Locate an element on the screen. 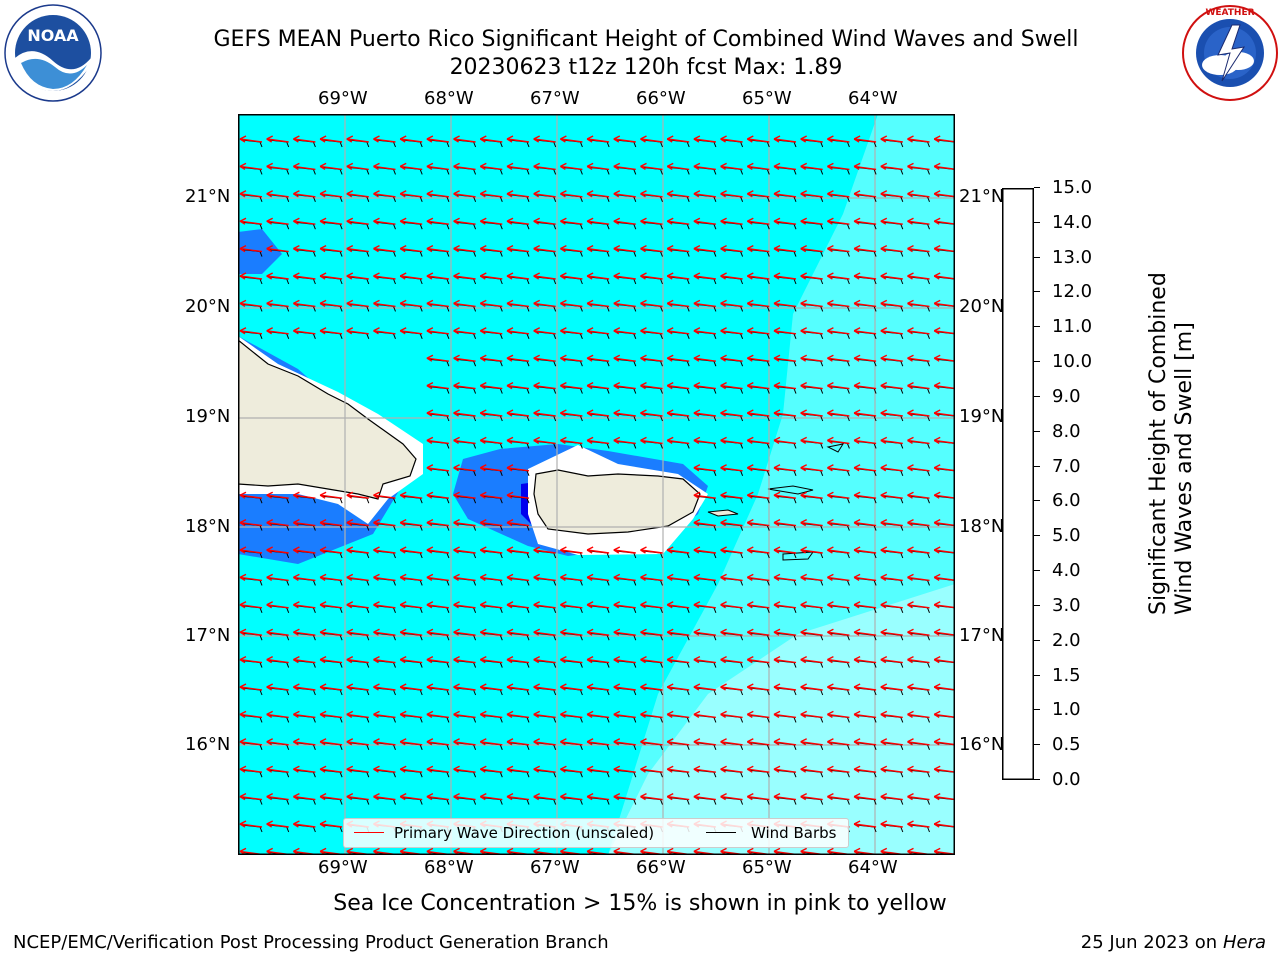 The width and height of the screenshot is (1280, 960). colorbar-tick-label: 4.0 is located at coordinates (1066, 571).